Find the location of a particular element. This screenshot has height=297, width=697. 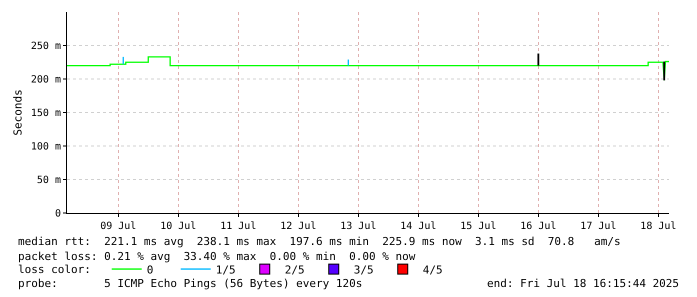

text: end: Fri Jul 18 16:15:44 2025 is located at coordinates (583, 283).